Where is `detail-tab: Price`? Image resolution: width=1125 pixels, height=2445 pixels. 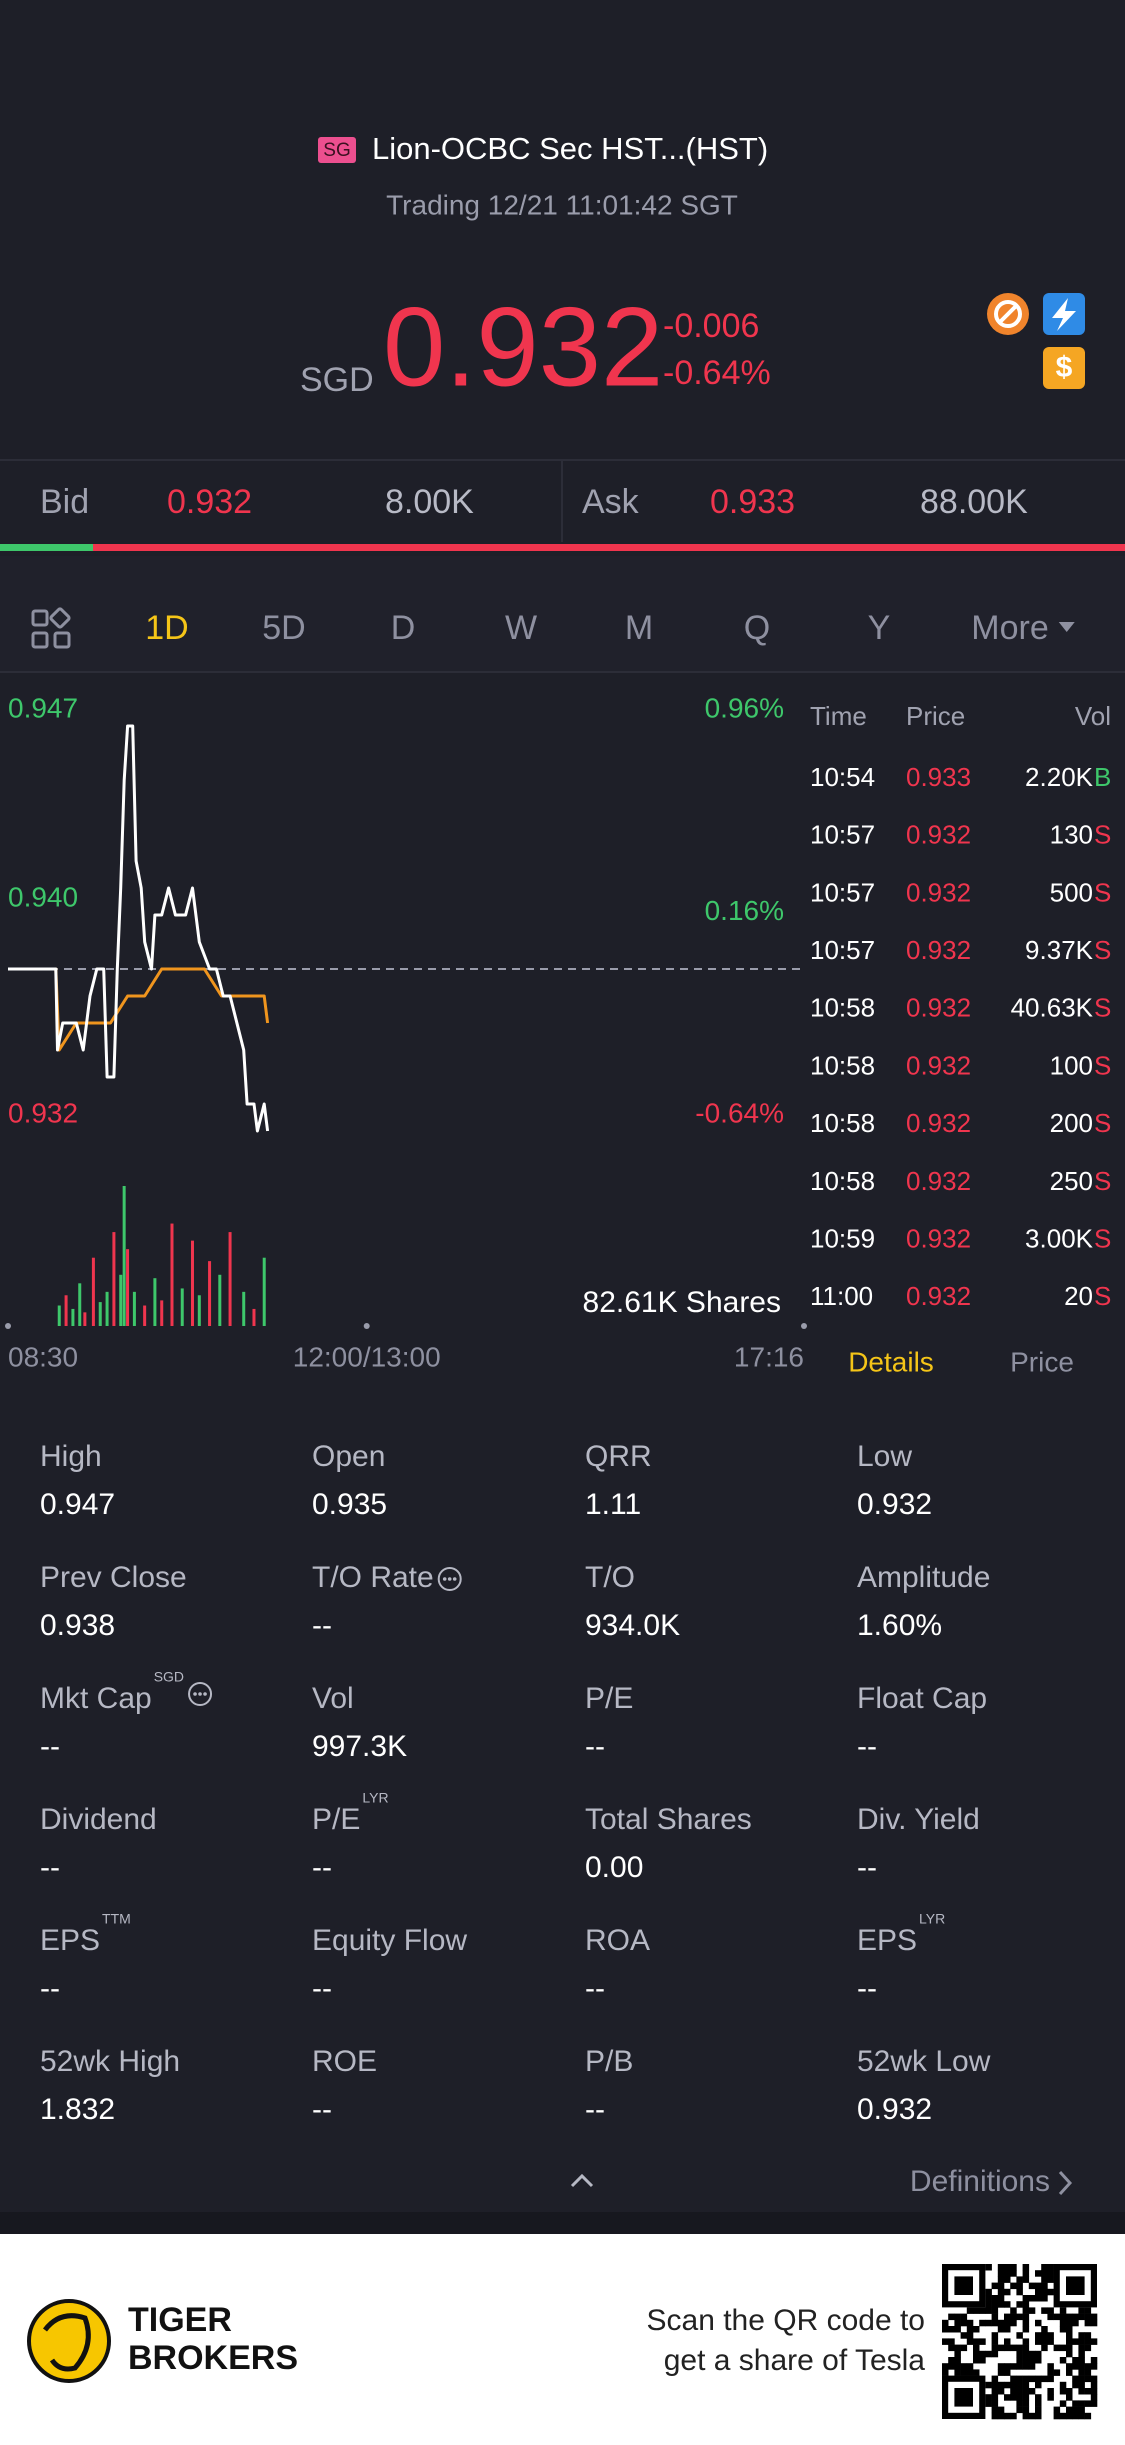 detail-tab: Price is located at coordinates (1042, 1361).